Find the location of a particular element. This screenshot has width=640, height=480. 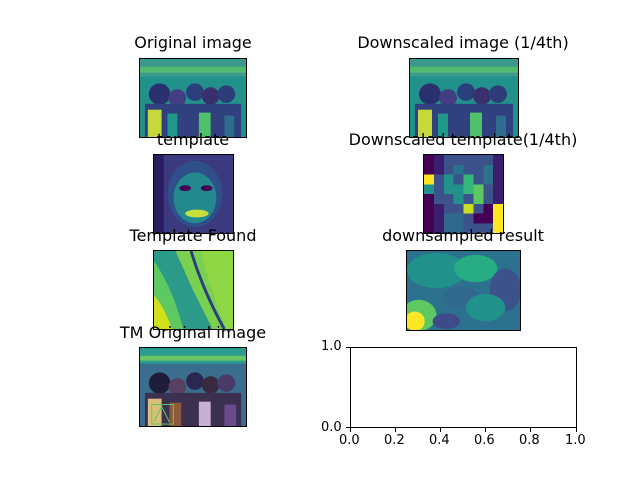

empty-axes is located at coordinates (461, 389).